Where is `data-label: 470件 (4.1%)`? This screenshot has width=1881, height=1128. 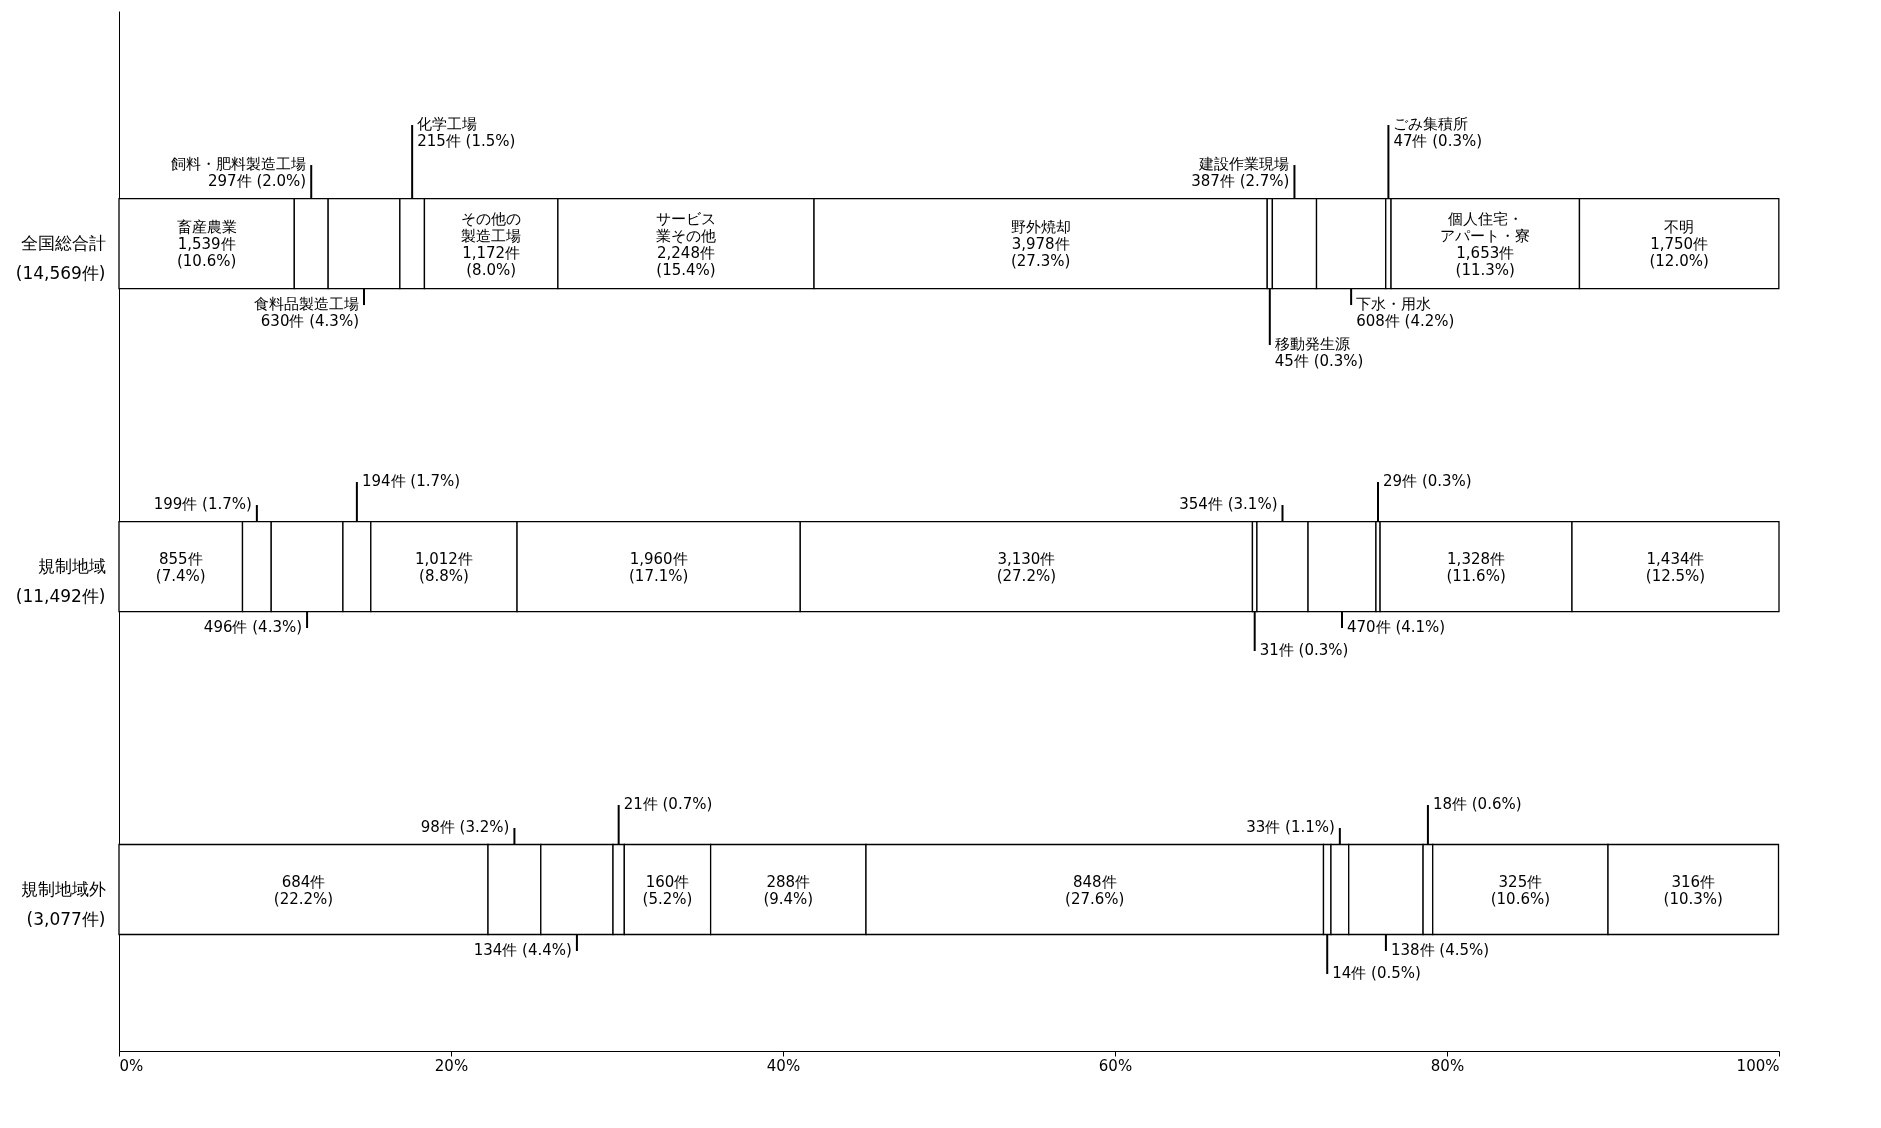 data-label: 470件 (4.1%) is located at coordinates (1396, 626).